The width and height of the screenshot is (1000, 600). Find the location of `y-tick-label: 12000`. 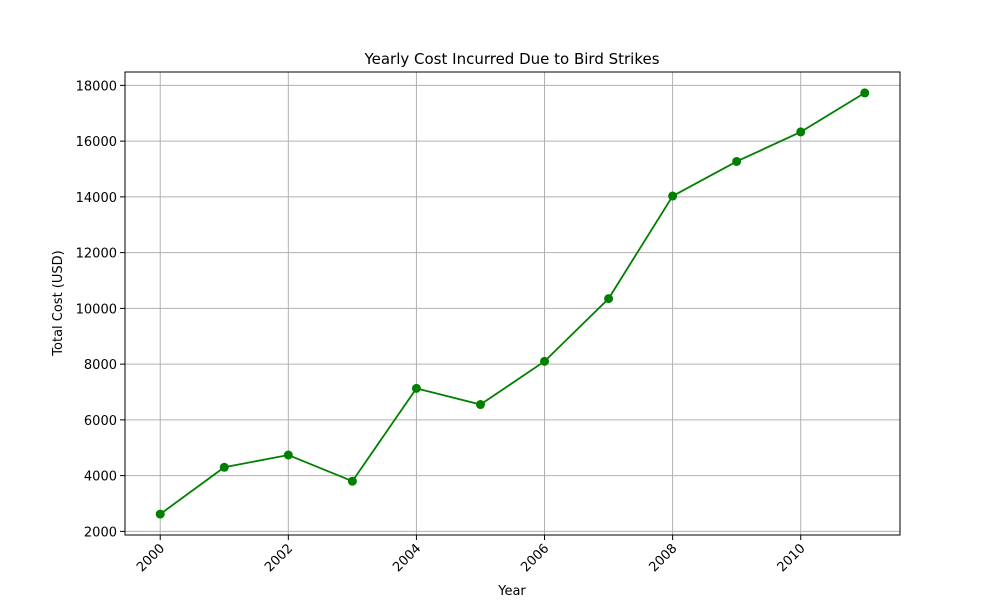

y-tick-label: 12000 is located at coordinates (96, 254).